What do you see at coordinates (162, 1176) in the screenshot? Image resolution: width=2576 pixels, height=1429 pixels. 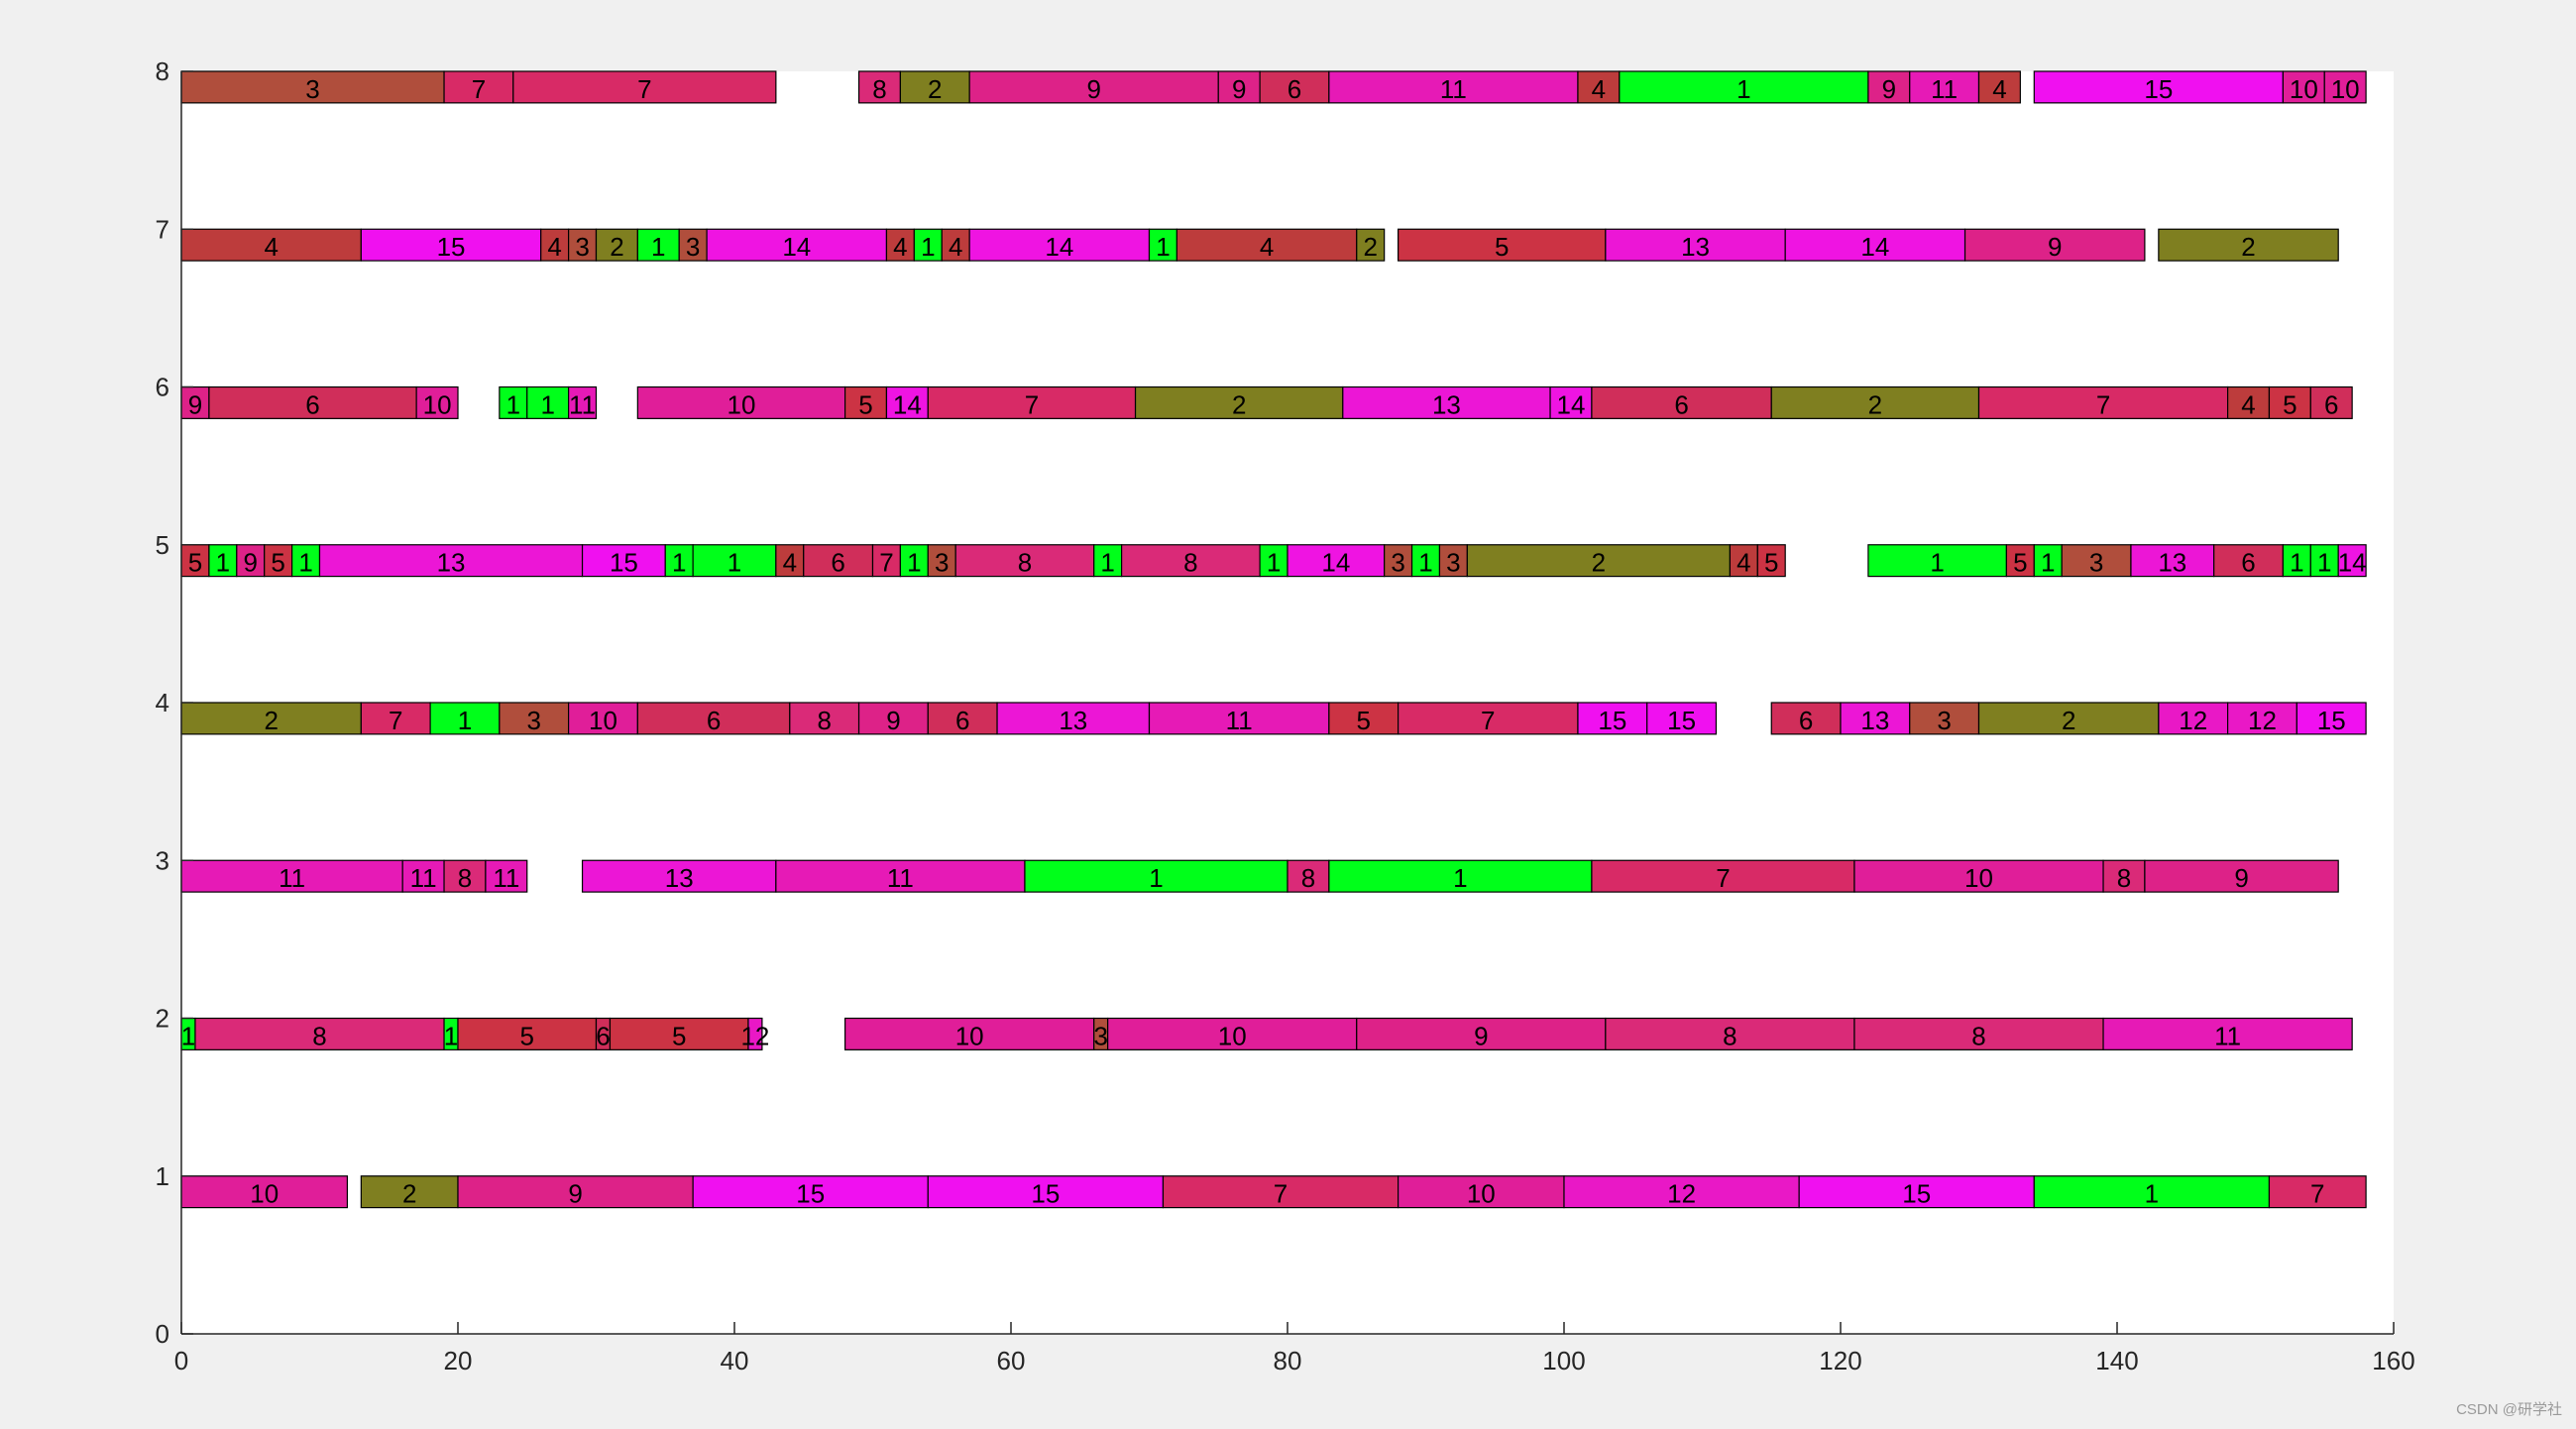 I see `y-tick-label: 1` at bounding box center [162, 1176].